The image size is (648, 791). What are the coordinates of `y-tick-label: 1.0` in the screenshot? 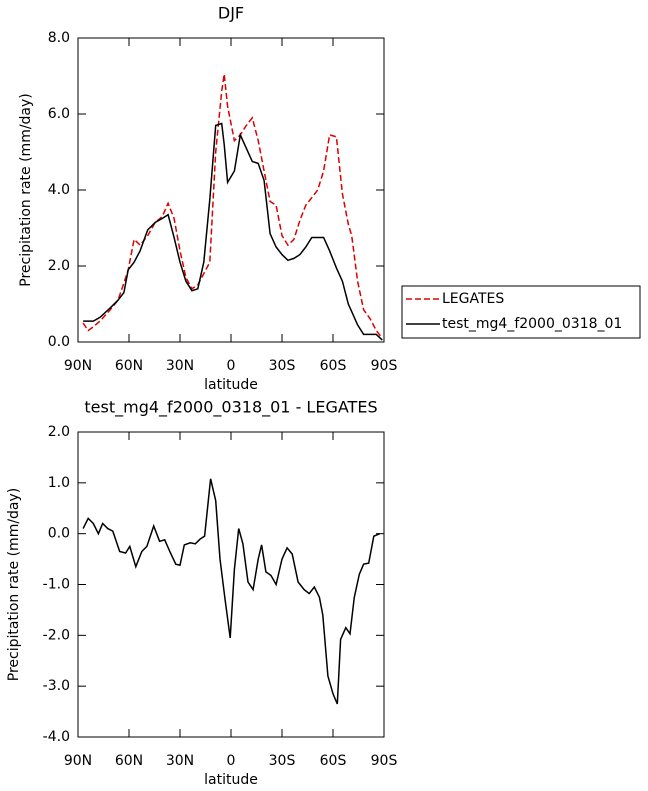 It's located at (59, 483).